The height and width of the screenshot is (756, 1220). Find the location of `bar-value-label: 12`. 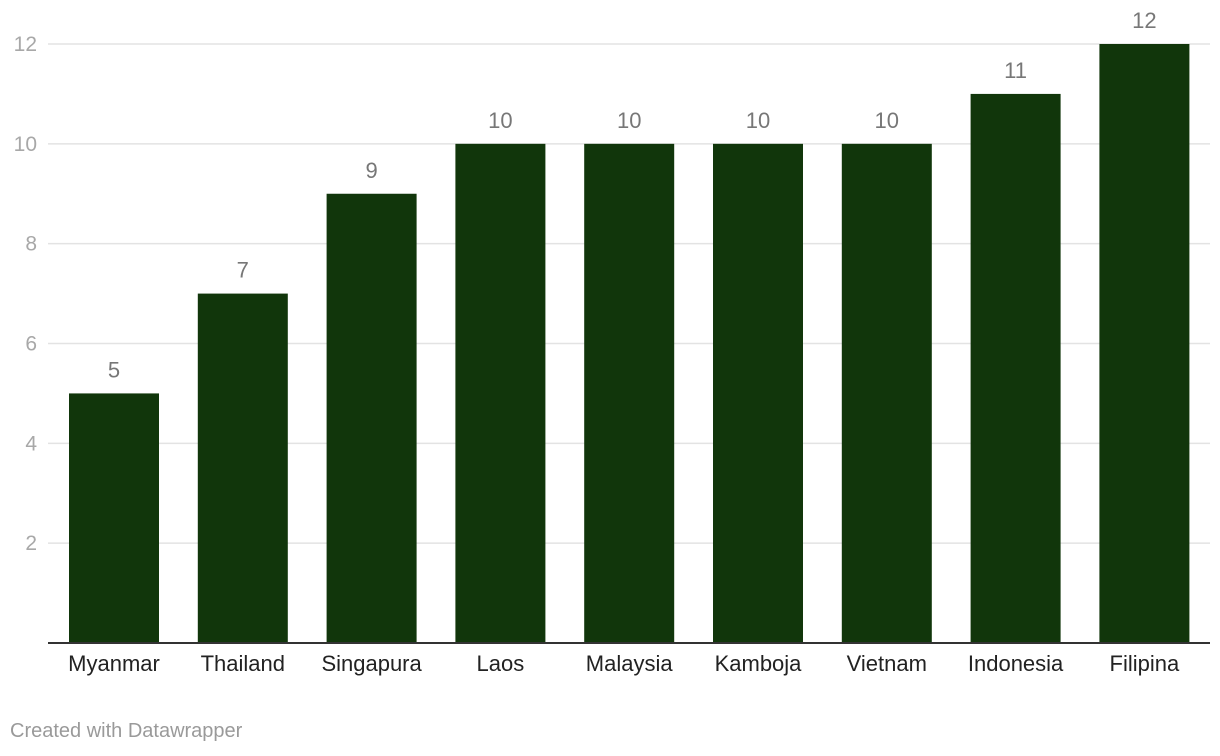

bar-value-label: 12 is located at coordinates (1144, 20).